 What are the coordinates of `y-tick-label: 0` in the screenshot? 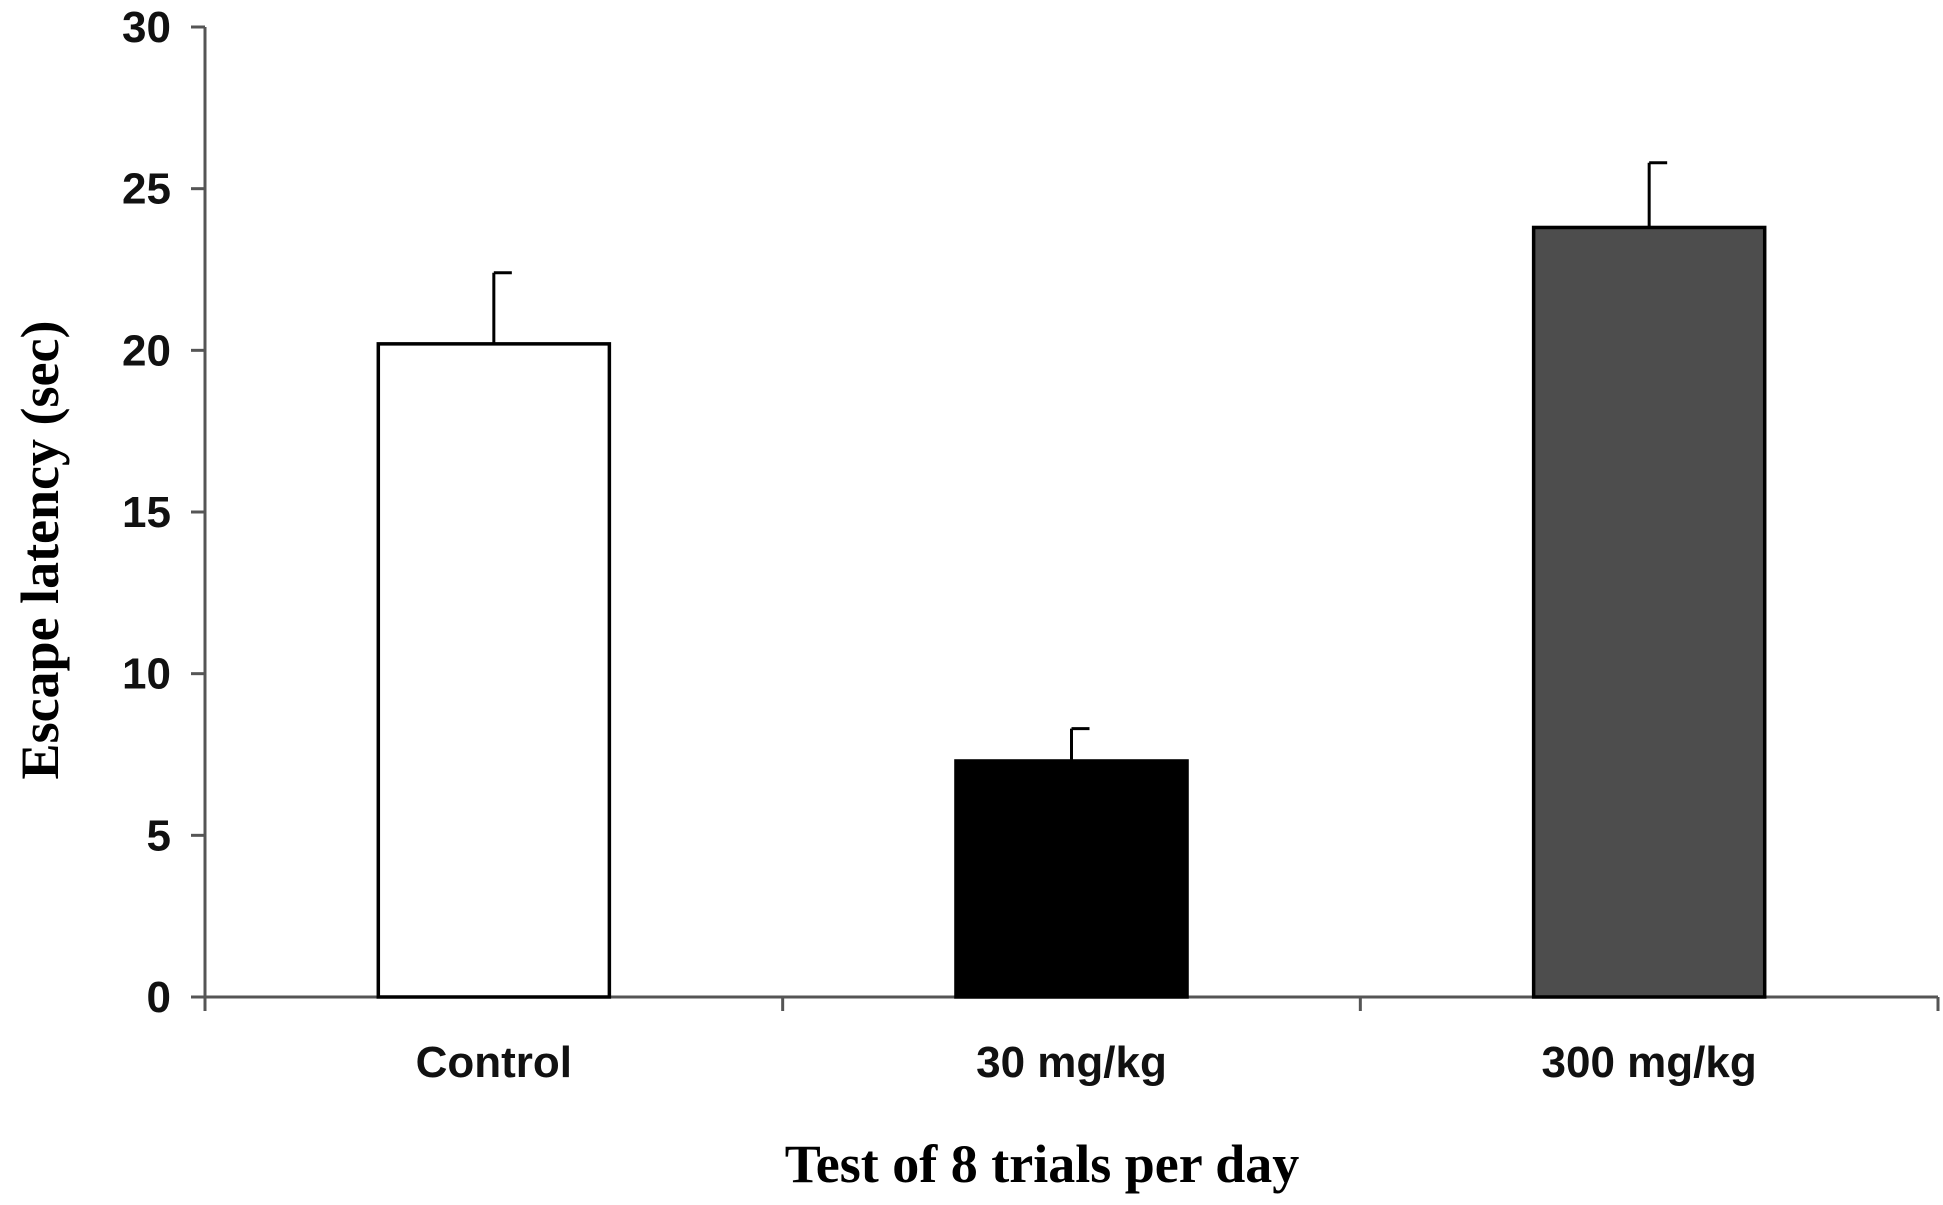 It's located at (159, 997).